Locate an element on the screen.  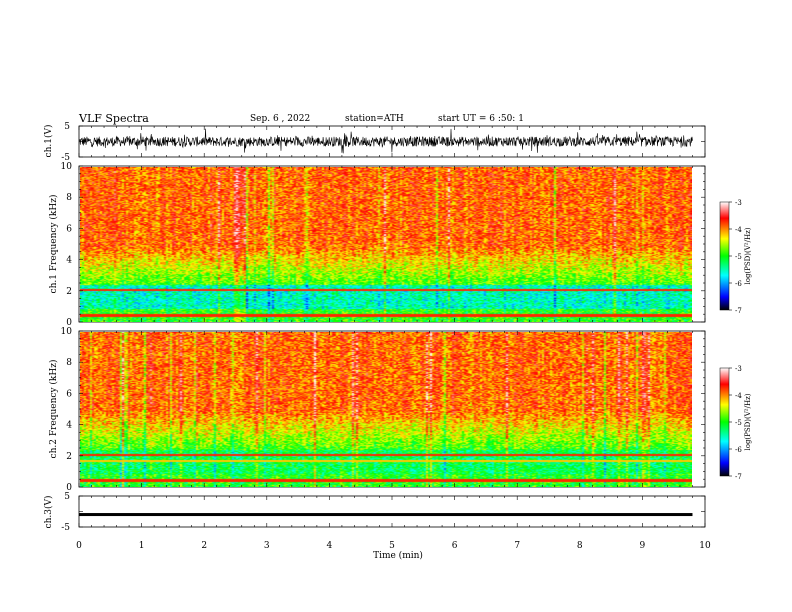
ch1-y-tick-label: 8 is located at coordinates (69, 198).